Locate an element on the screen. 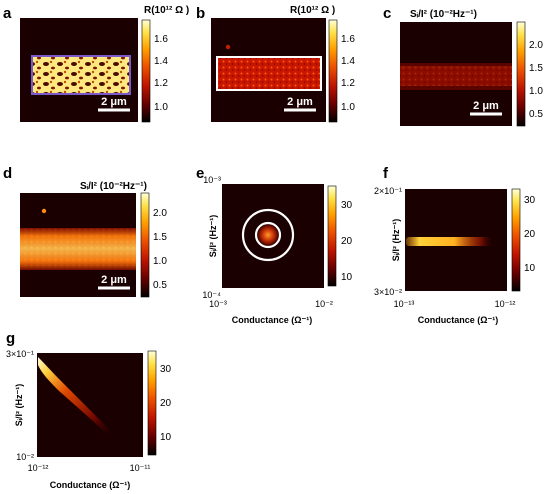  x-tick: 10⁻² is located at coordinates (324, 304).